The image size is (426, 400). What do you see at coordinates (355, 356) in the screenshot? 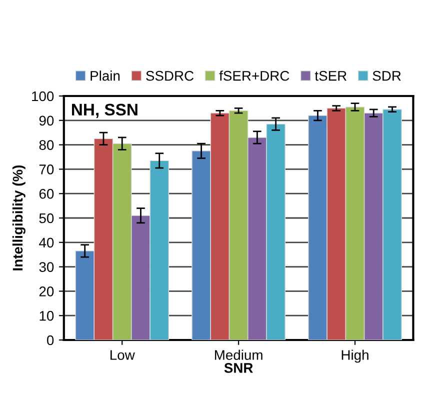
I see `x-tick-label: High` at bounding box center [355, 356].